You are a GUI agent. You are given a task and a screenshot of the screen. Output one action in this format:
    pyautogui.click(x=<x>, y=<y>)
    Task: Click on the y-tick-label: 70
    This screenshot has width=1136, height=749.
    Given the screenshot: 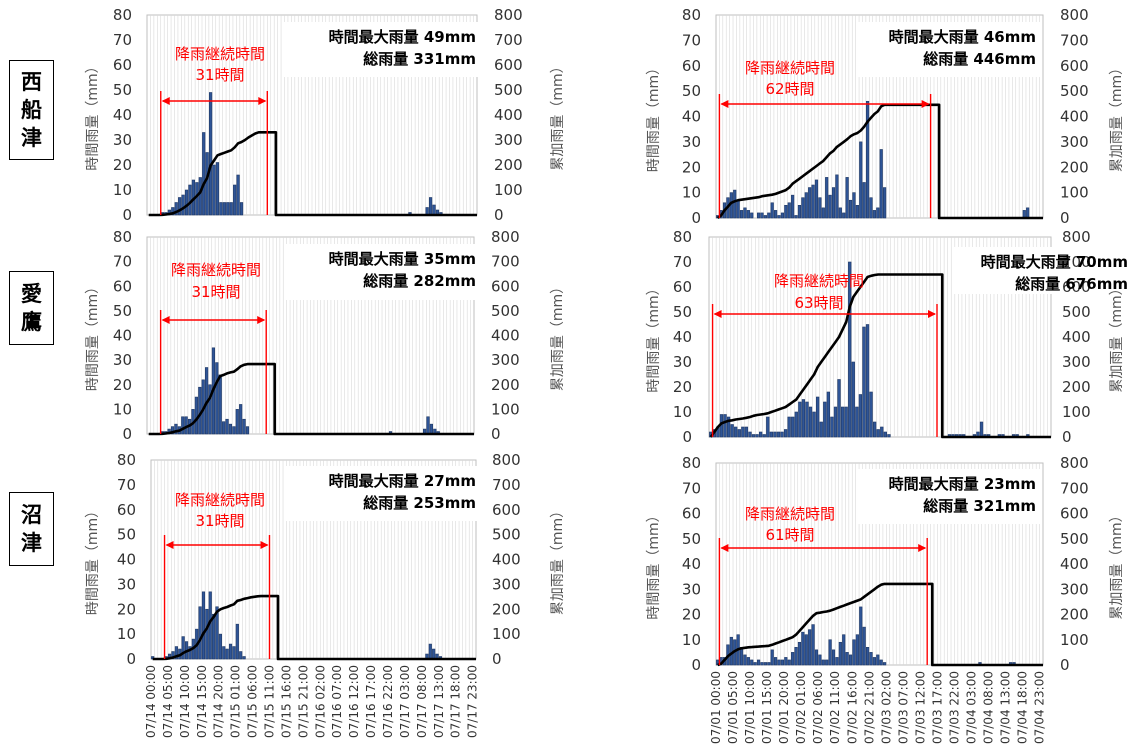 What is the action you would take?
    pyautogui.click(x=126, y=485)
    